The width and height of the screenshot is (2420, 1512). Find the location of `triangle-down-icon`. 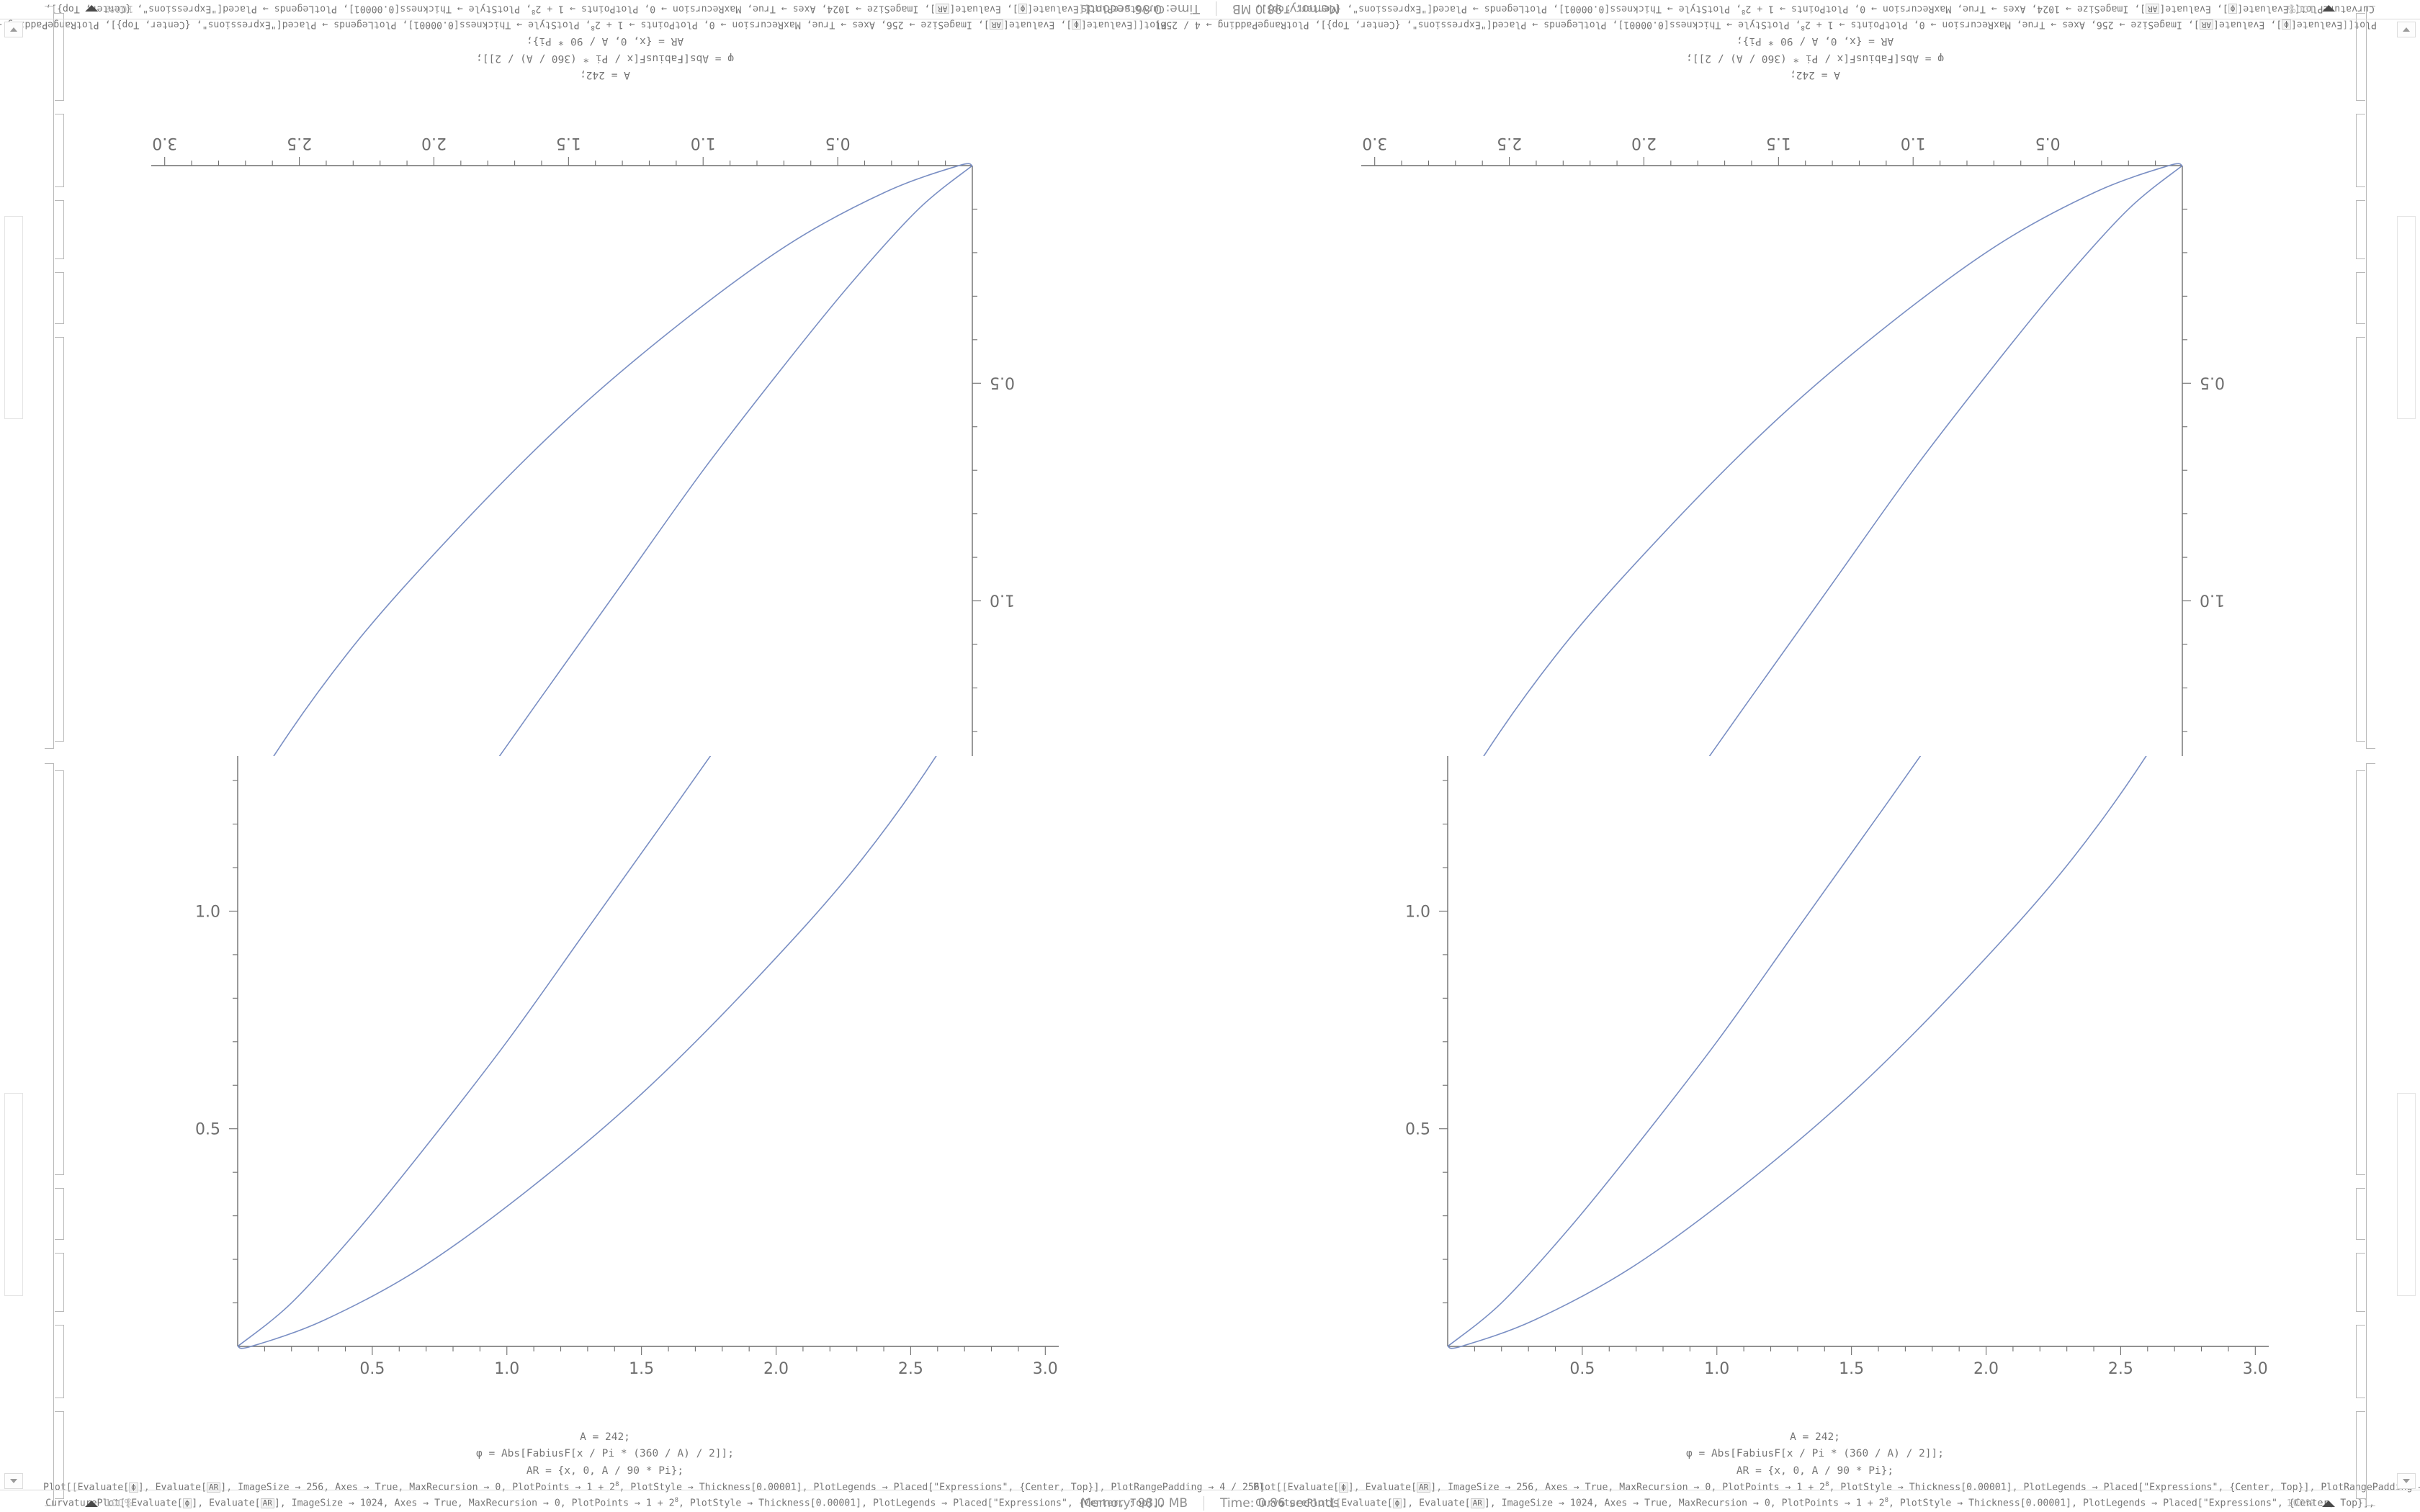

triangle-down-icon is located at coordinates (13, 1481).